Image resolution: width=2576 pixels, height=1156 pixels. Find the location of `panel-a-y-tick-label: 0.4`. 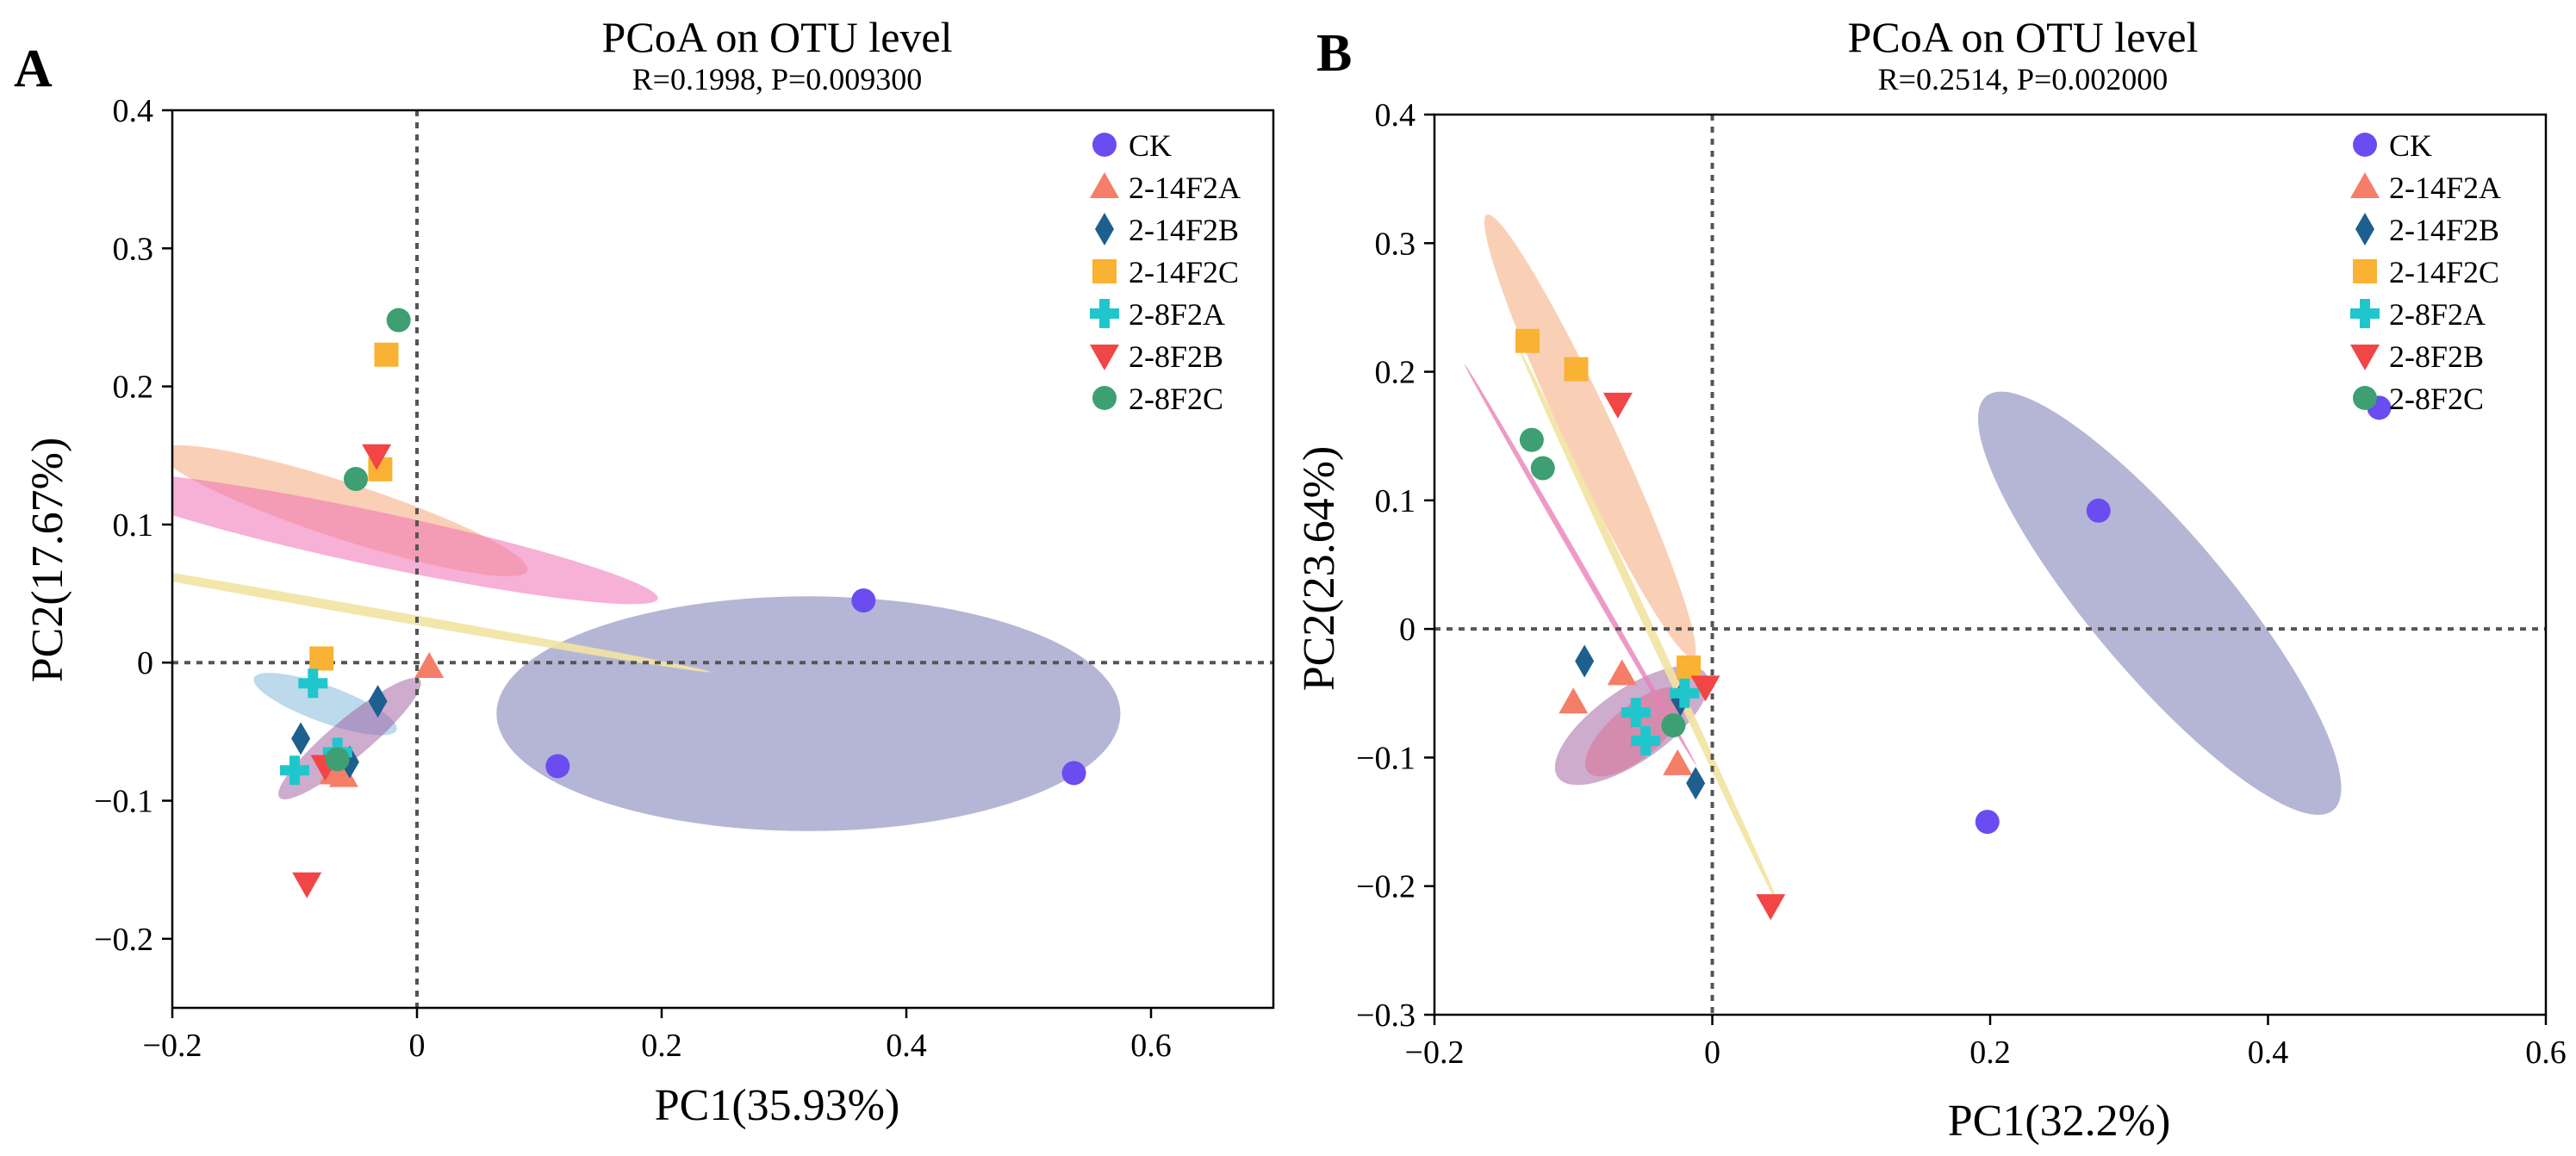

panel-a-y-tick-label: 0.4 is located at coordinates (134, 111).